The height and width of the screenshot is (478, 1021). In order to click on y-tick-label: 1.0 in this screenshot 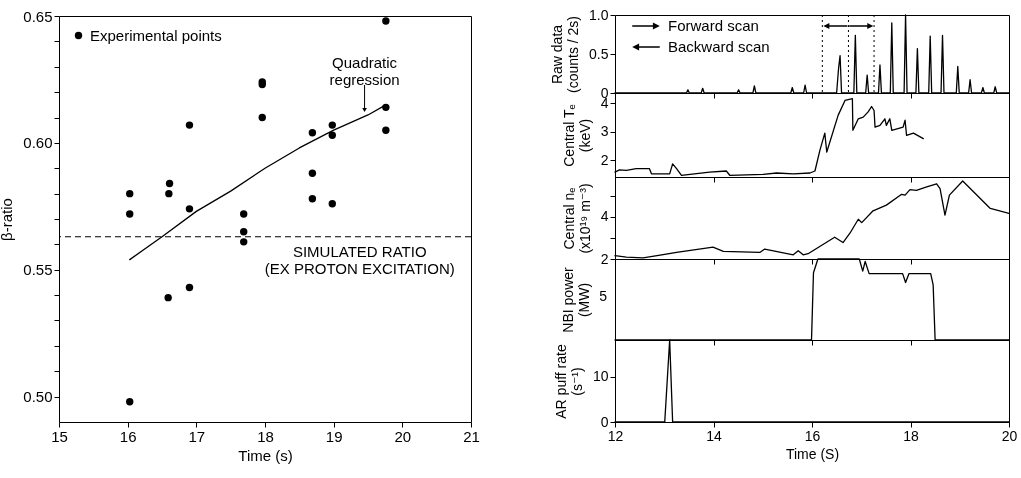, I will do `click(599, 14)`.